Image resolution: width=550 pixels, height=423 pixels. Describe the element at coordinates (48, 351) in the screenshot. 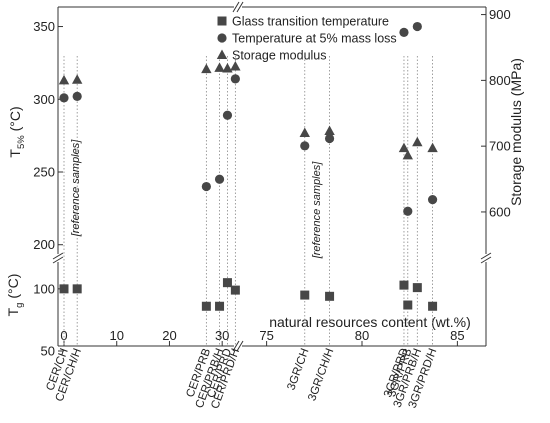

I see `y-left-bottom-tick-label: 50` at that location.